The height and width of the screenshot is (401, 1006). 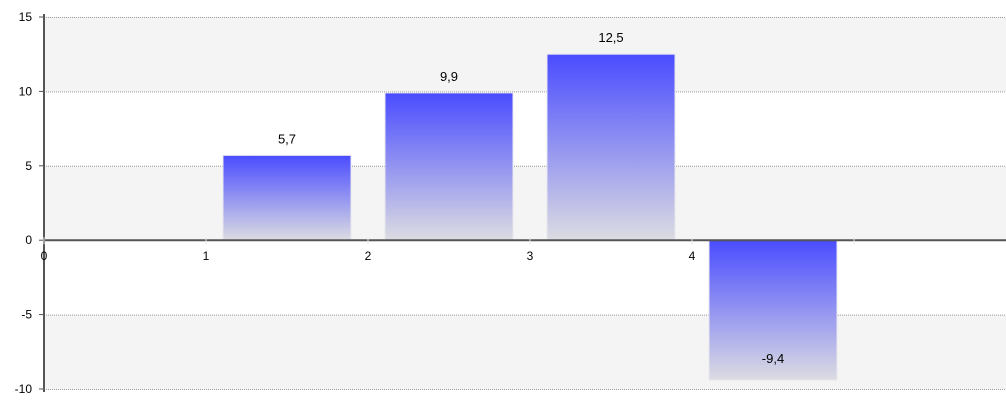 What do you see at coordinates (26, 315) in the screenshot?
I see `y-tick-label: -5` at bounding box center [26, 315].